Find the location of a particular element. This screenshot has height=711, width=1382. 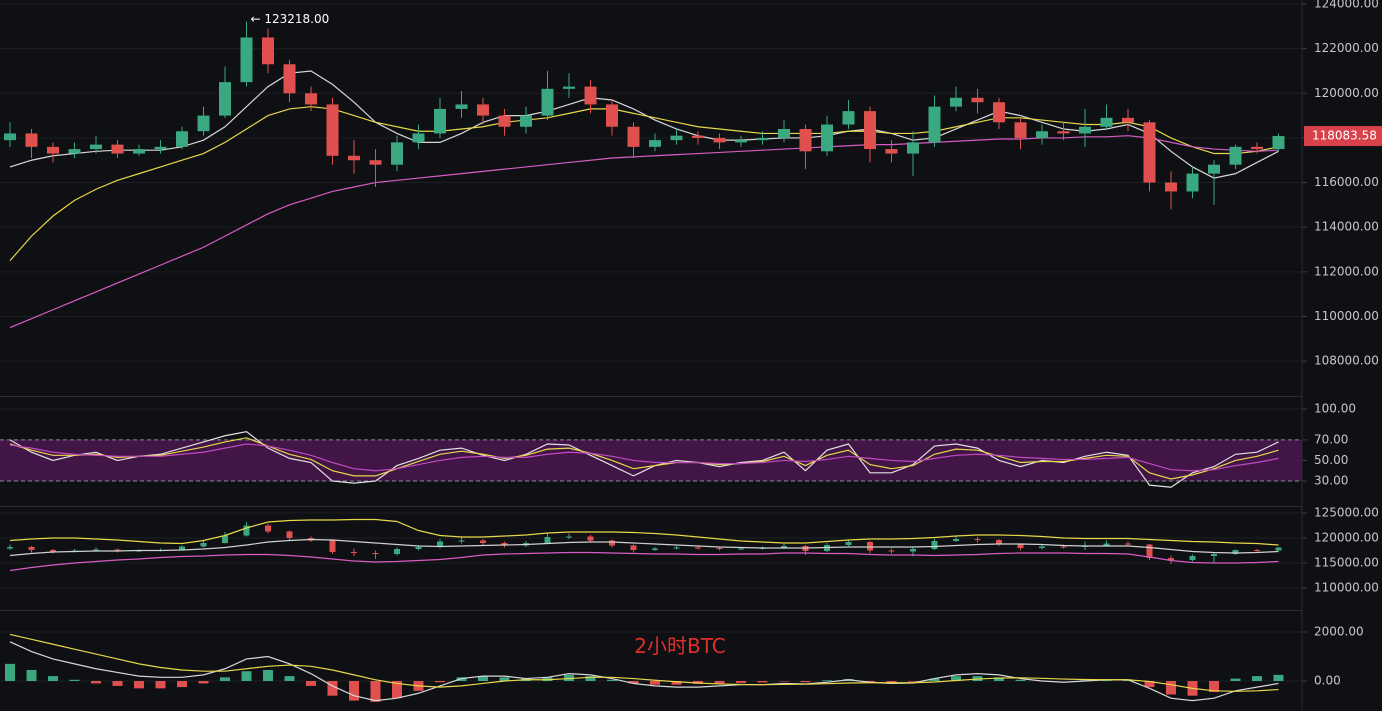

y-tick-label: 100.00 is located at coordinates (1335, 409).